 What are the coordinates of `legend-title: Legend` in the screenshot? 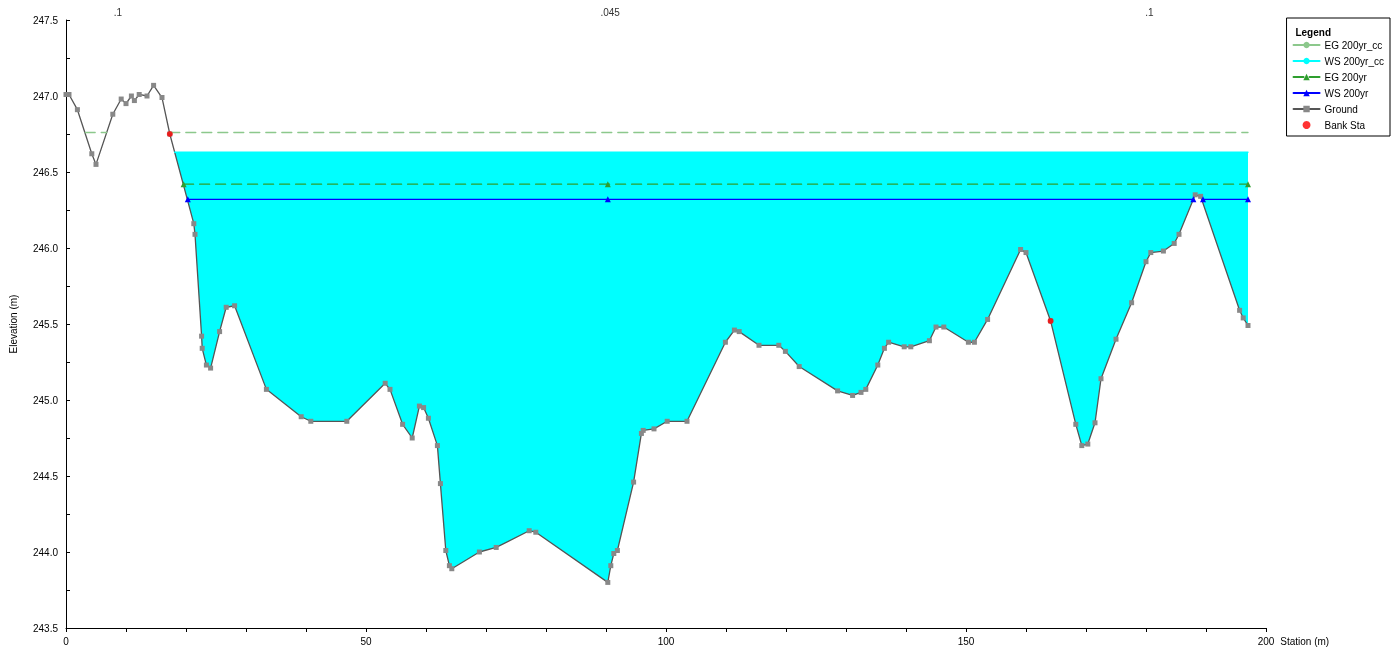 It's located at (1313, 32).